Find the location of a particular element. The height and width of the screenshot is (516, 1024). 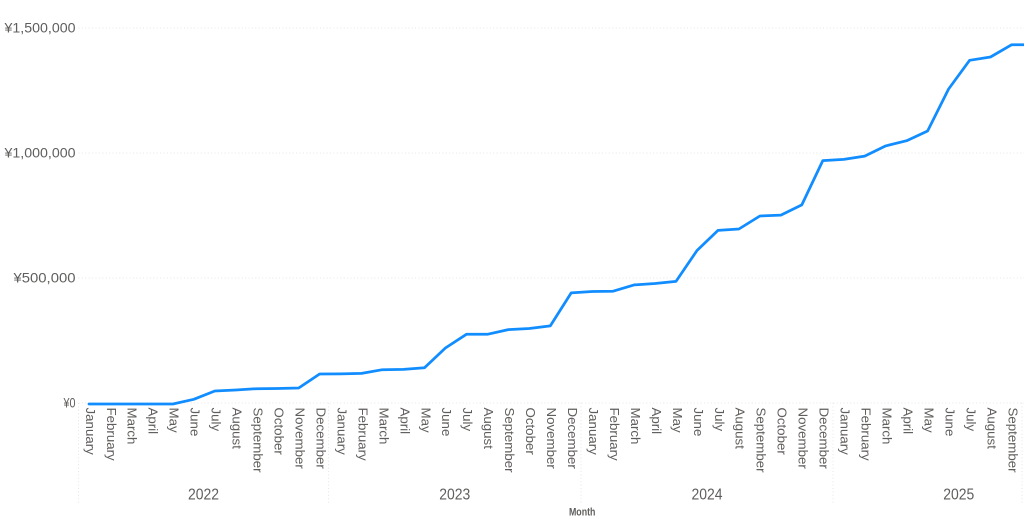

svg-text: ¥1,000,000 is located at coordinates (39, 153).